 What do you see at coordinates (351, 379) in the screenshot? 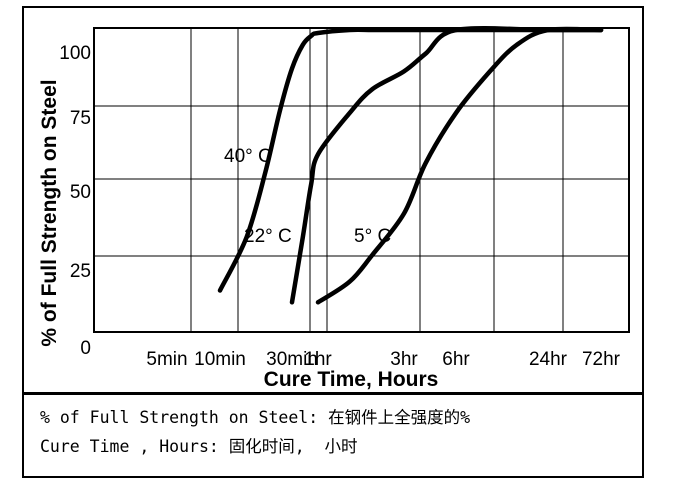
I see `x-axis-title: Cure Time, Hours` at bounding box center [351, 379].